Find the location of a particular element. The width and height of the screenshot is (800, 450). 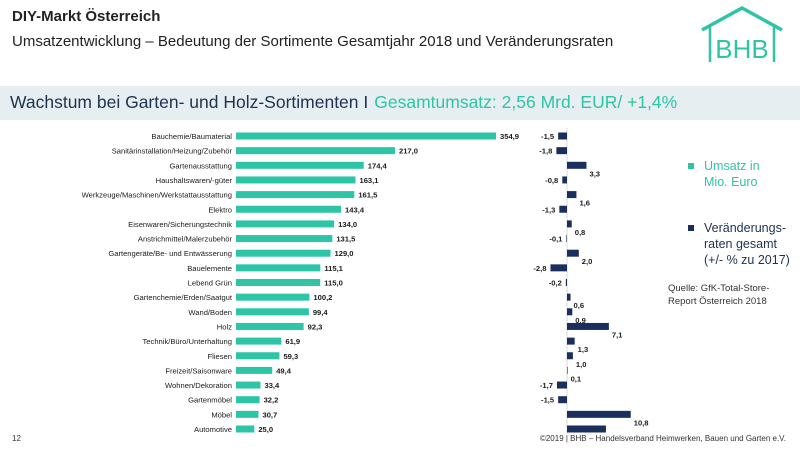

change-value-label: 10,8 is located at coordinates (641, 422).